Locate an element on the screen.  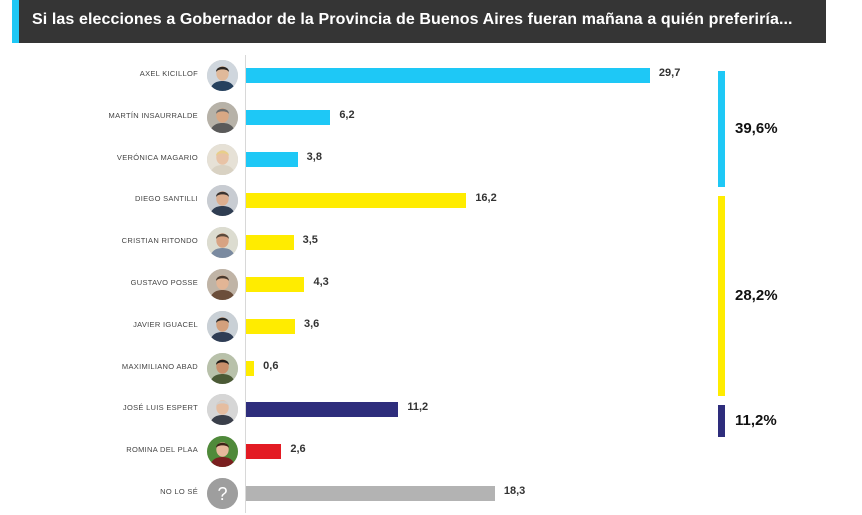
candidate-name-label: CRISTIAN RITONDO is located at coordinates (159, 241).